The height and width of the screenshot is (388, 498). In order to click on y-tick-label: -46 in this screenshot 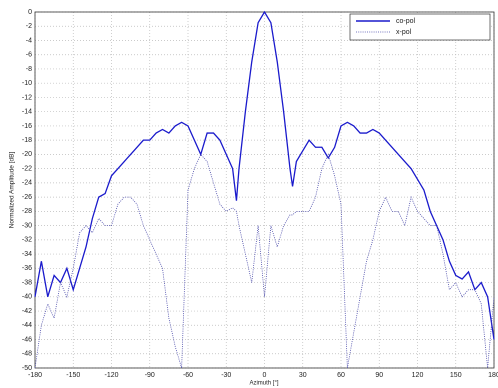, I will do `click(27, 339)`.